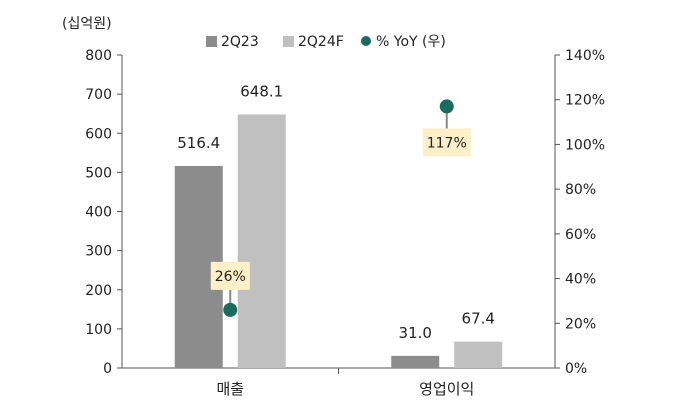 The width and height of the screenshot is (680, 412). I want to click on category-label: 영업이익, so click(446, 389).